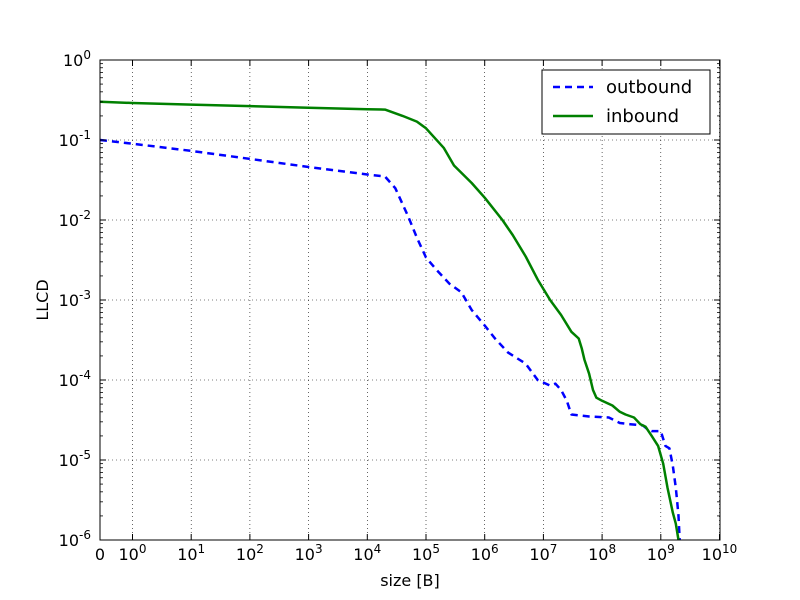 The width and height of the screenshot is (800, 600). Describe the element at coordinates (729, 549) in the screenshot. I see `x-tick-label-exponent: 10` at that location.